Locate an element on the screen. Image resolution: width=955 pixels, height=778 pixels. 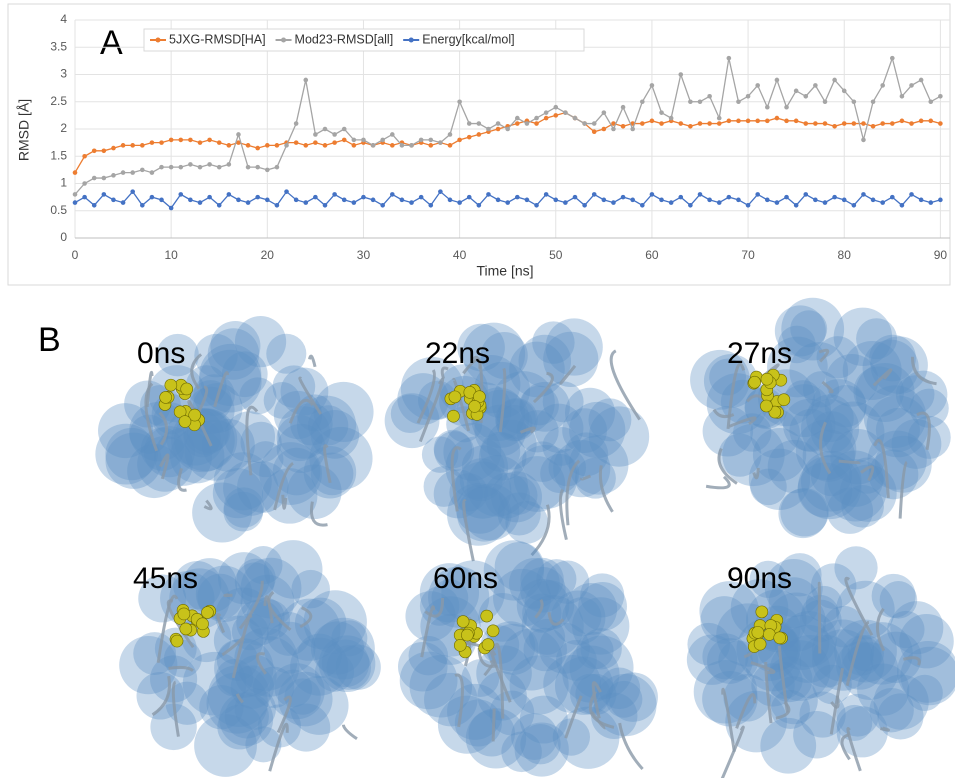
x-axis-title: Time [ns] is located at coordinates (504, 271).